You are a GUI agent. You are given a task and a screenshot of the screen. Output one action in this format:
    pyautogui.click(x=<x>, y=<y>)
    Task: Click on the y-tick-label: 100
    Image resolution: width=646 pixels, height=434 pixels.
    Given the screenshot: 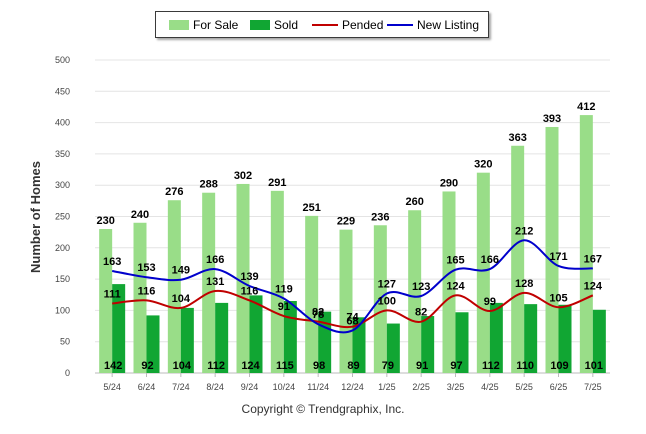 What is the action you would take?
    pyautogui.click(x=62, y=310)
    